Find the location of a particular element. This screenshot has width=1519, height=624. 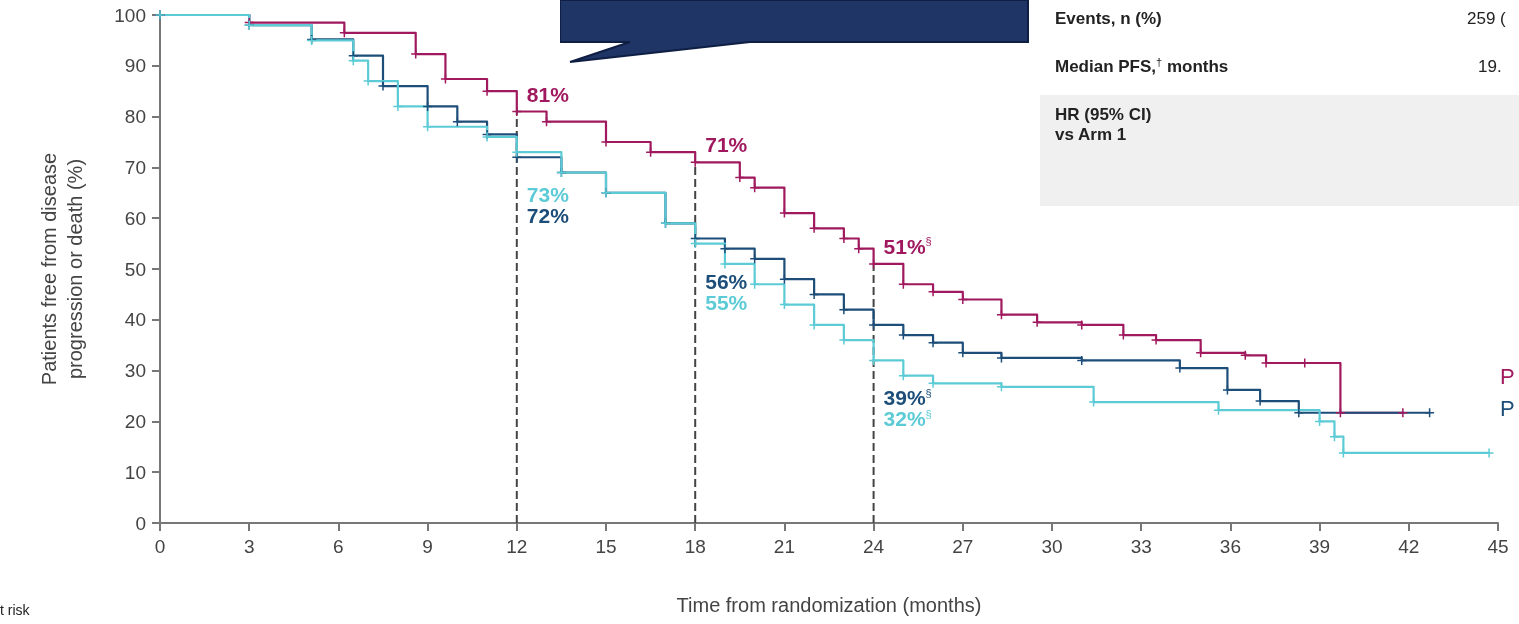

annotation: Median PFS,† months is located at coordinates (1142, 65).